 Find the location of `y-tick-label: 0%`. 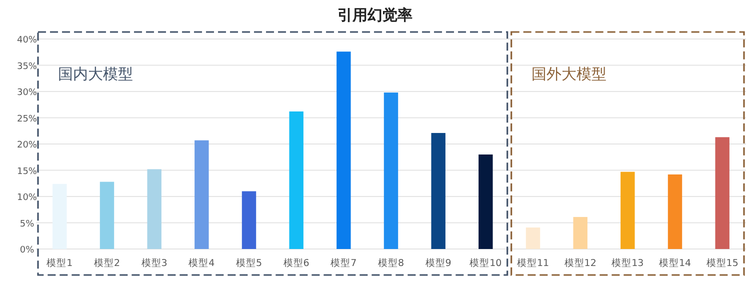

y-tick-label: 0% is located at coordinates (27, 251).